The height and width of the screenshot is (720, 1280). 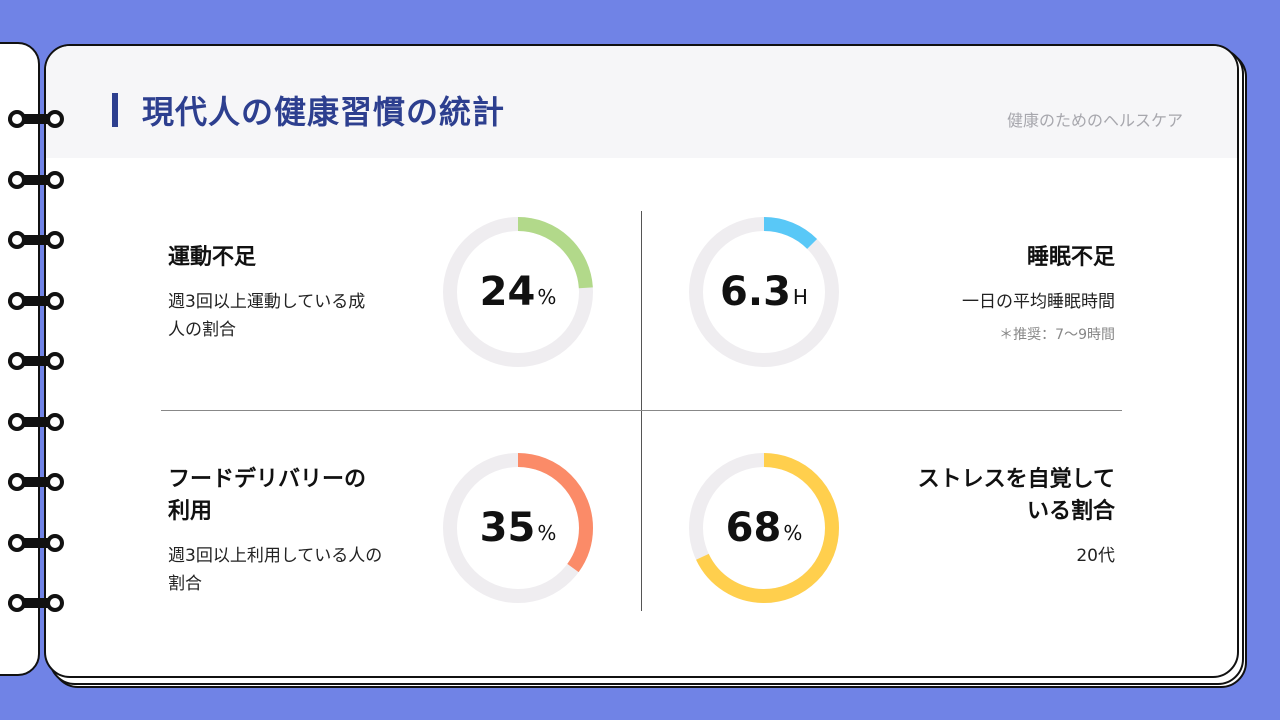 I want to click on stat-stress-donut: 68%, so click(x=764, y=528).